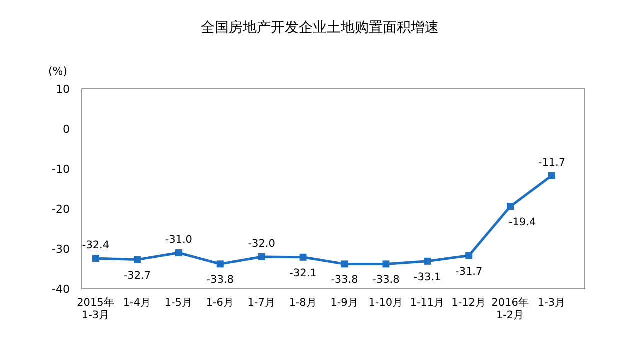 The width and height of the screenshot is (640, 344). What do you see at coordinates (262, 303) in the screenshot?
I see `x-tick-label: 1-7月` at bounding box center [262, 303].